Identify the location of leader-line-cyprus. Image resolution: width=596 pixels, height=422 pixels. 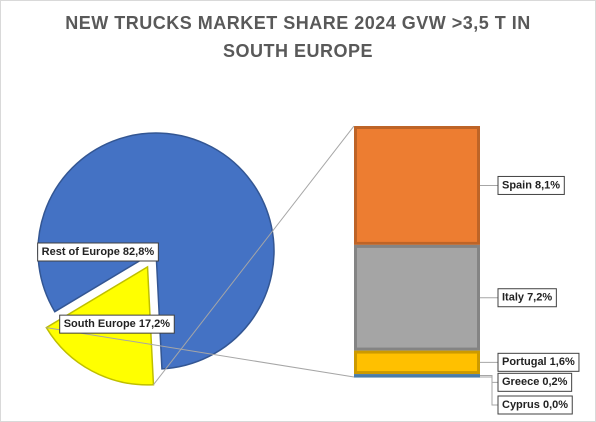
(489, 391).